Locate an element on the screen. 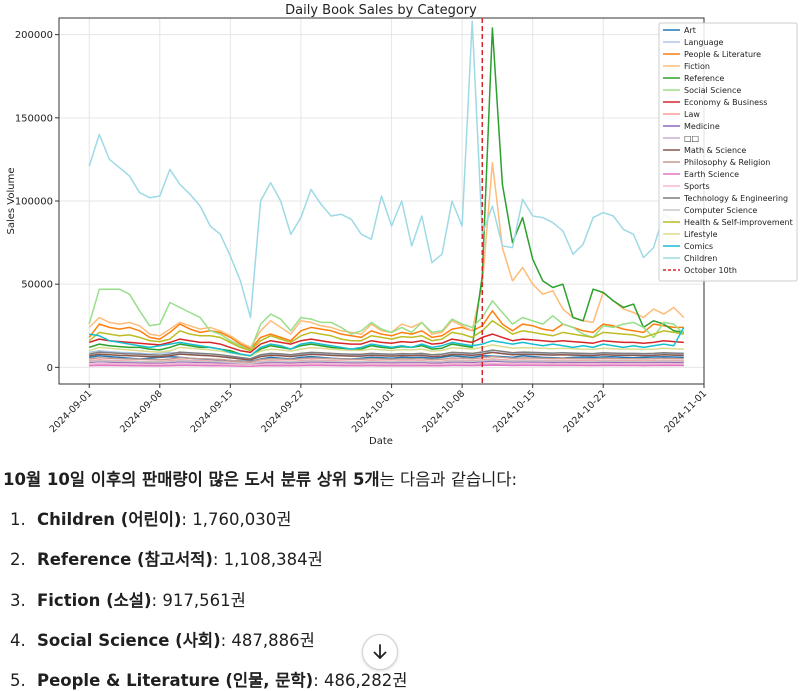 This screenshot has width=802, height=691. x-tick-label: 2024-10-15 is located at coordinates (514, 411).